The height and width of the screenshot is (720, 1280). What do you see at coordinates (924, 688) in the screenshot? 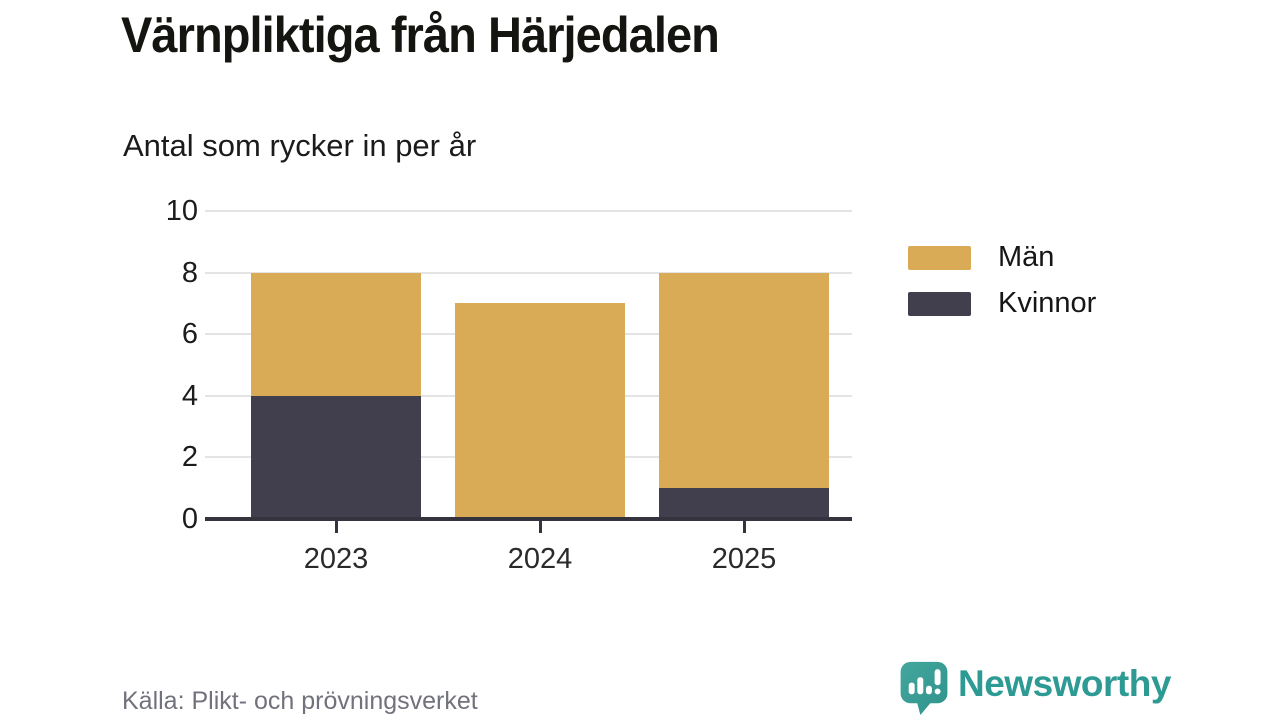
I see `newsworthy-speech-bubble-icon` at bounding box center [924, 688].